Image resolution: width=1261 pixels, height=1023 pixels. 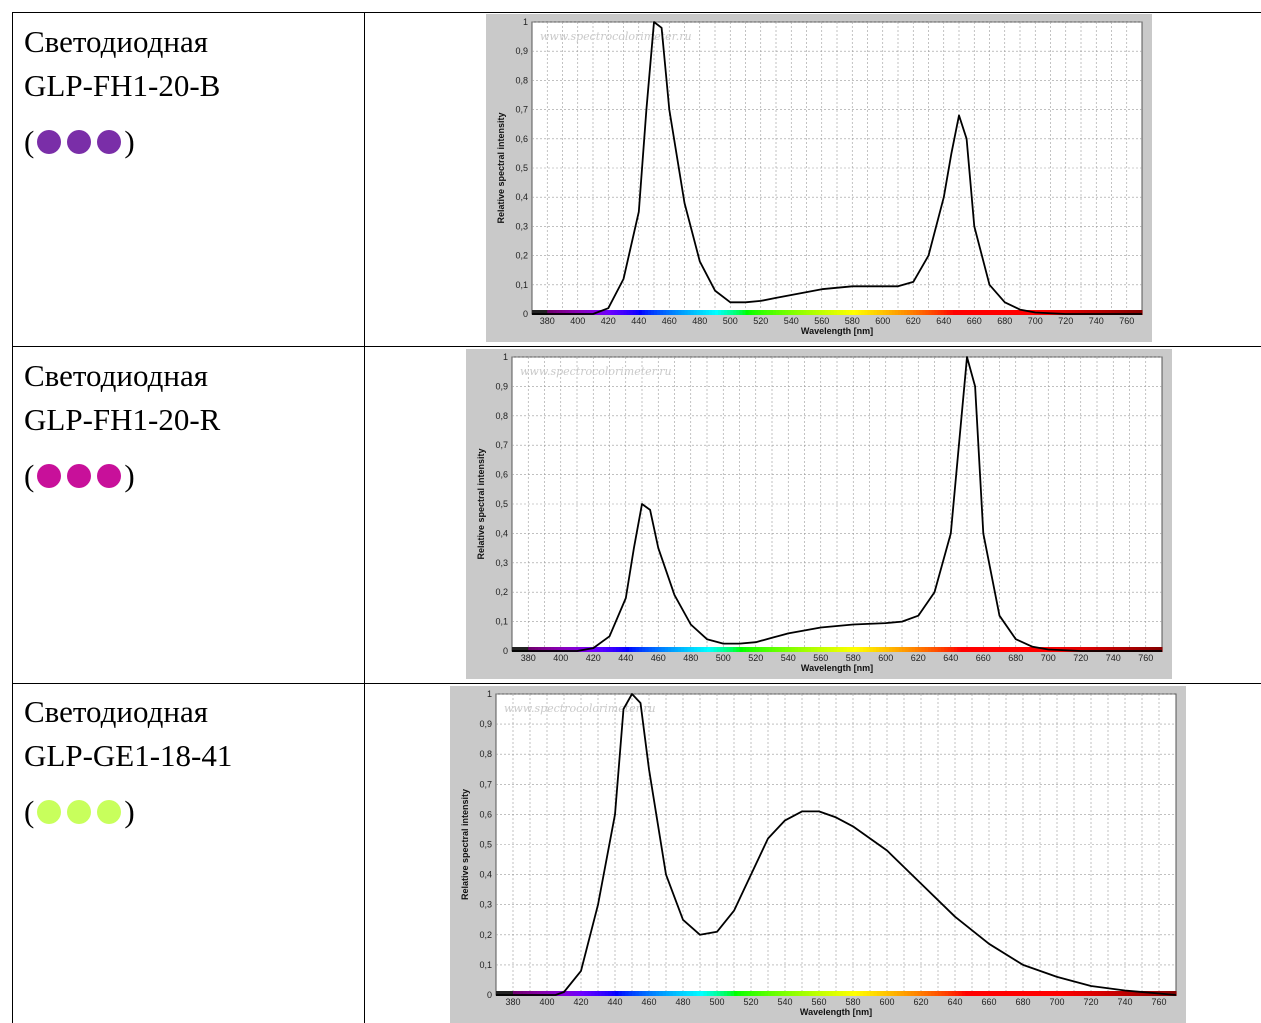 What do you see at coordinates (974, 321) in the screenshot?
I see `x-tick-label: 660` at bounding box center [974, 321].